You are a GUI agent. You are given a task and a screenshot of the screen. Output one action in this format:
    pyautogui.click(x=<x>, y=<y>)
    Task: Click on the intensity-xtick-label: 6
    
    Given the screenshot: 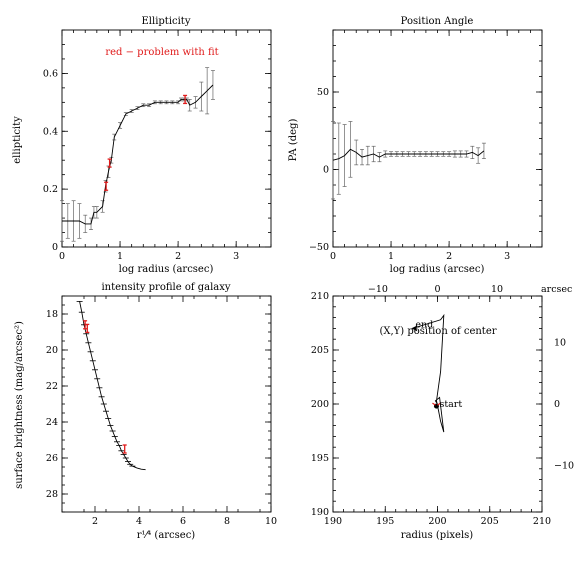 What is the action you would take?
    pyautogui.click(x=183, y=521)
    